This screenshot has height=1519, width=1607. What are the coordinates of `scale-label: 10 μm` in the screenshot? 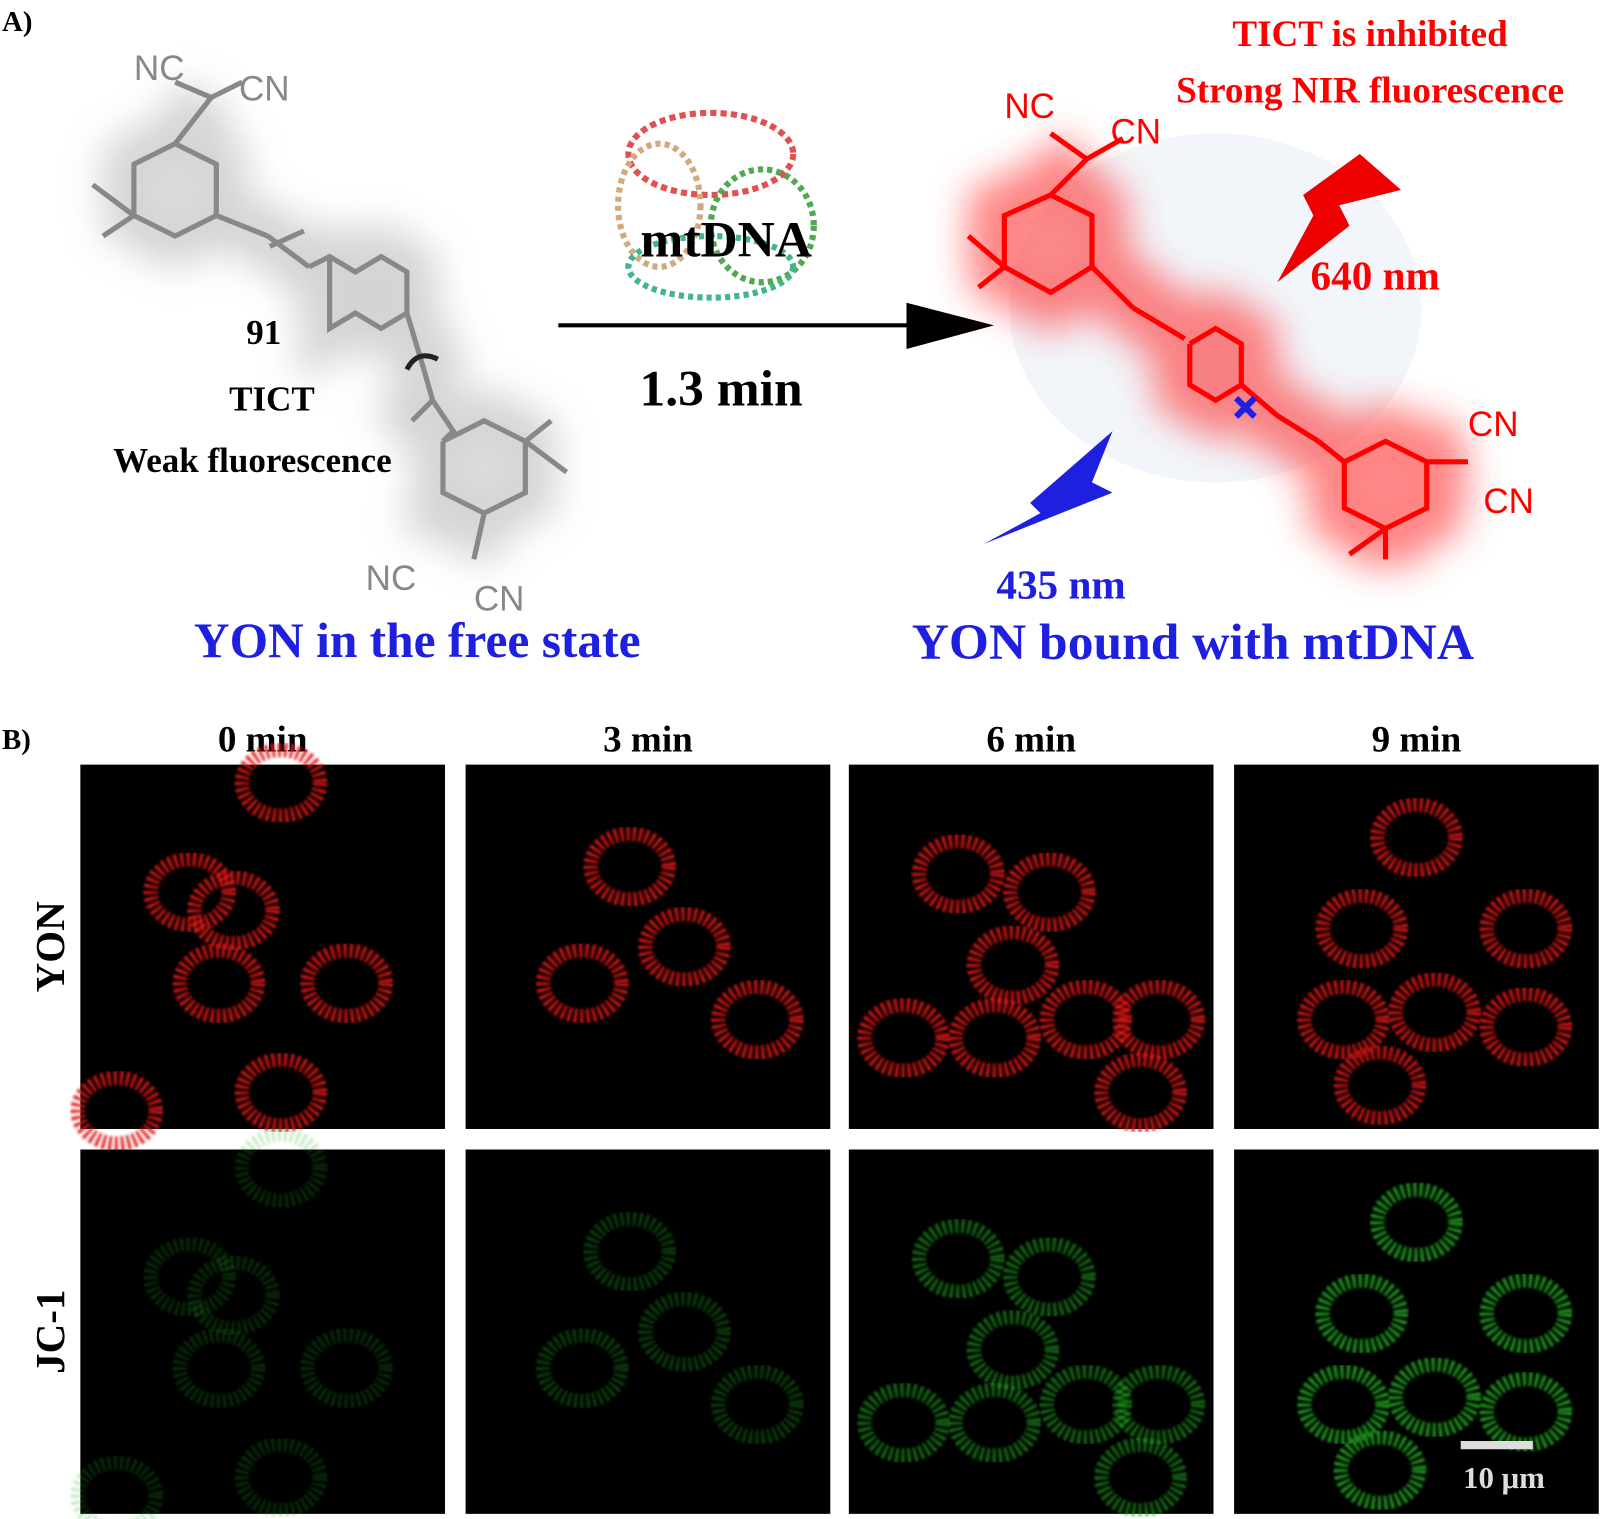 It's located at (1504, 1478).